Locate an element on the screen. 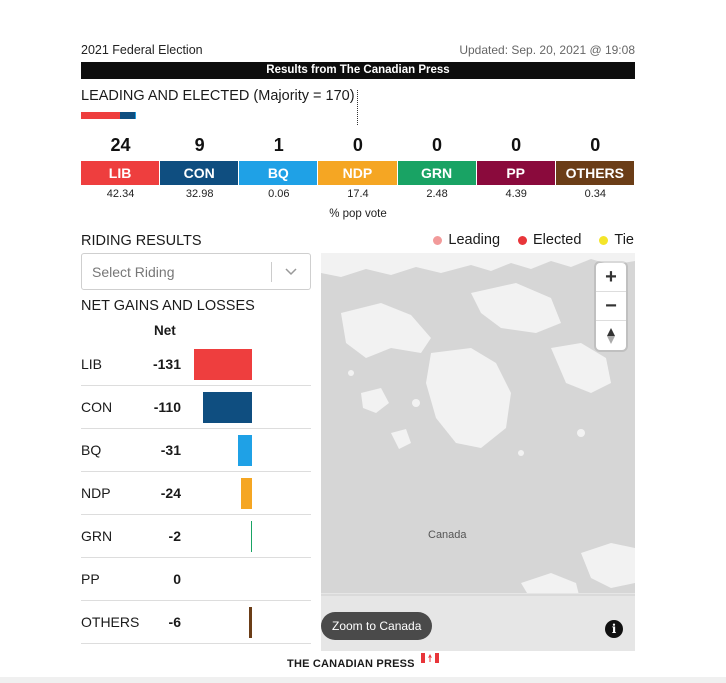  map-place-label: Canada is located at coordinates (447, 535).